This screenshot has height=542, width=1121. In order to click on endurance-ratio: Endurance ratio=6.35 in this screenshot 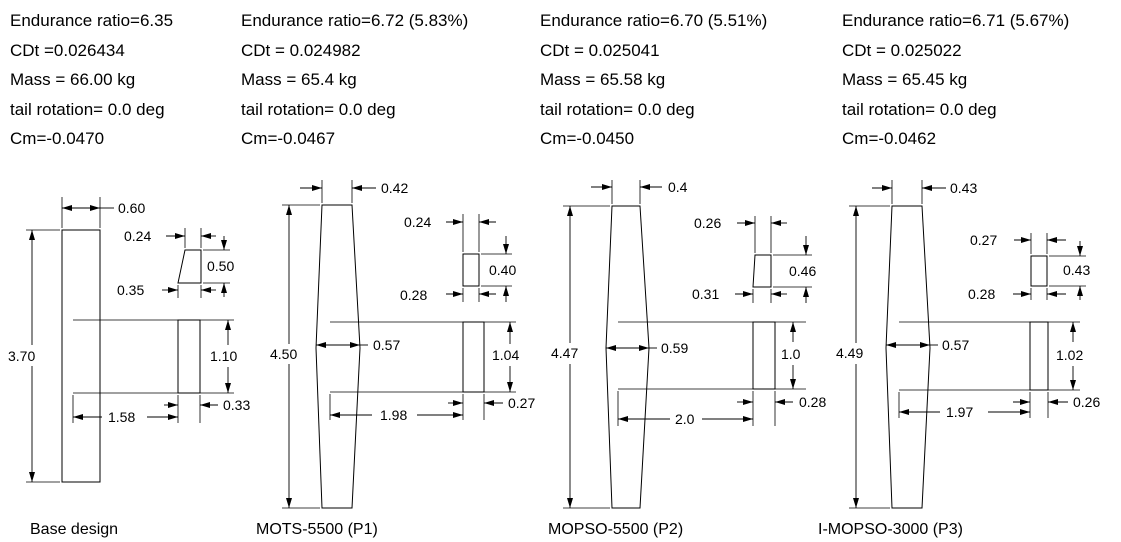, I will do `click(92, 20)`.